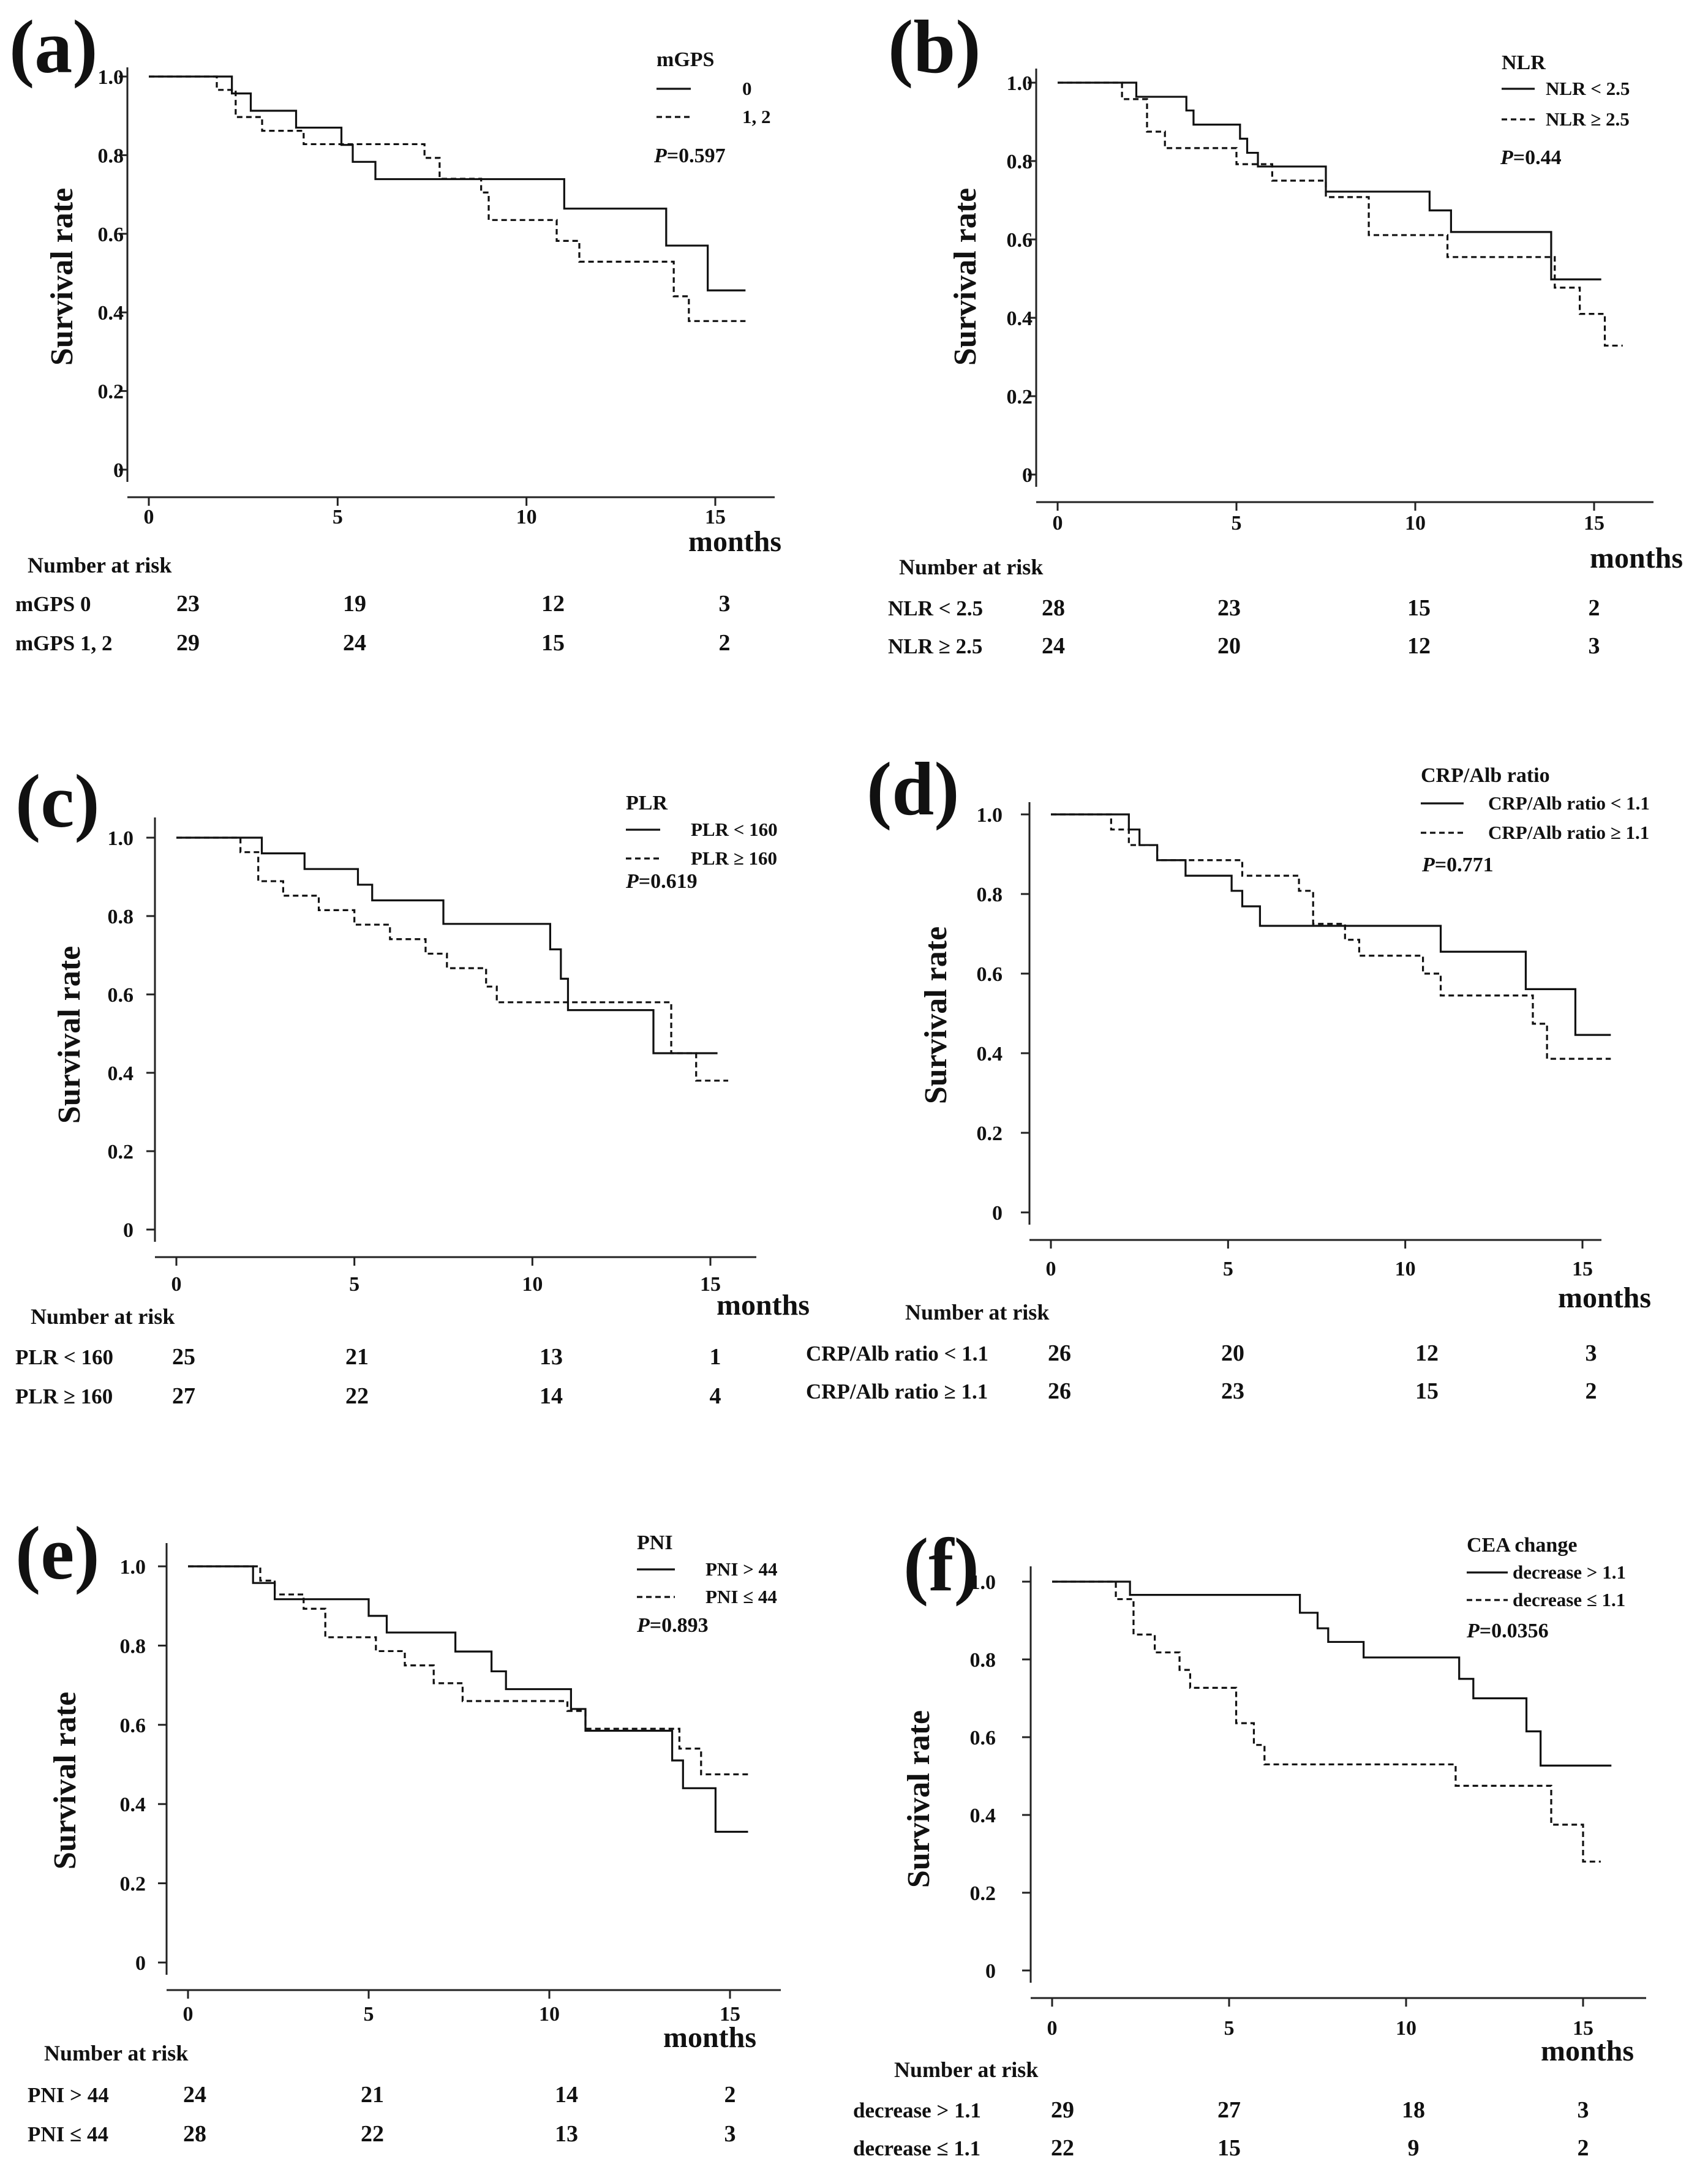 Image resolution: width=1708 pixels, height=2175 pixels. What do you see at coordinates (1569, 832) in the screenshot?
I see `legend-label: CRP/Alb ratio ≥ 1.1` at bounding box center [1569, 832].